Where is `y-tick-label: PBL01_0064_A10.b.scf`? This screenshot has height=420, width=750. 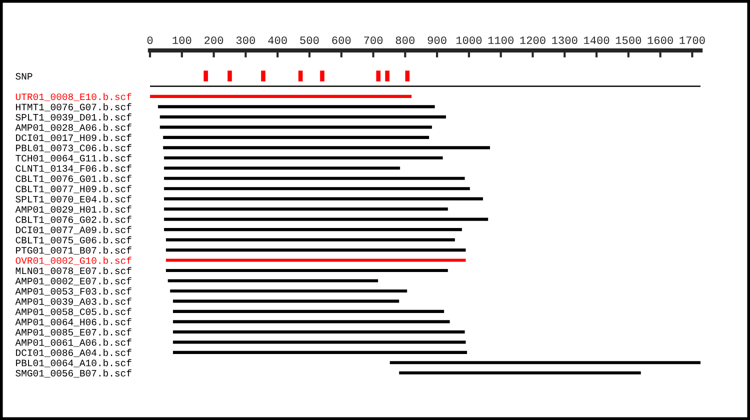 y-tick-label: PBL01_0064_A10.b.scf is located at coordinates (74, 363).